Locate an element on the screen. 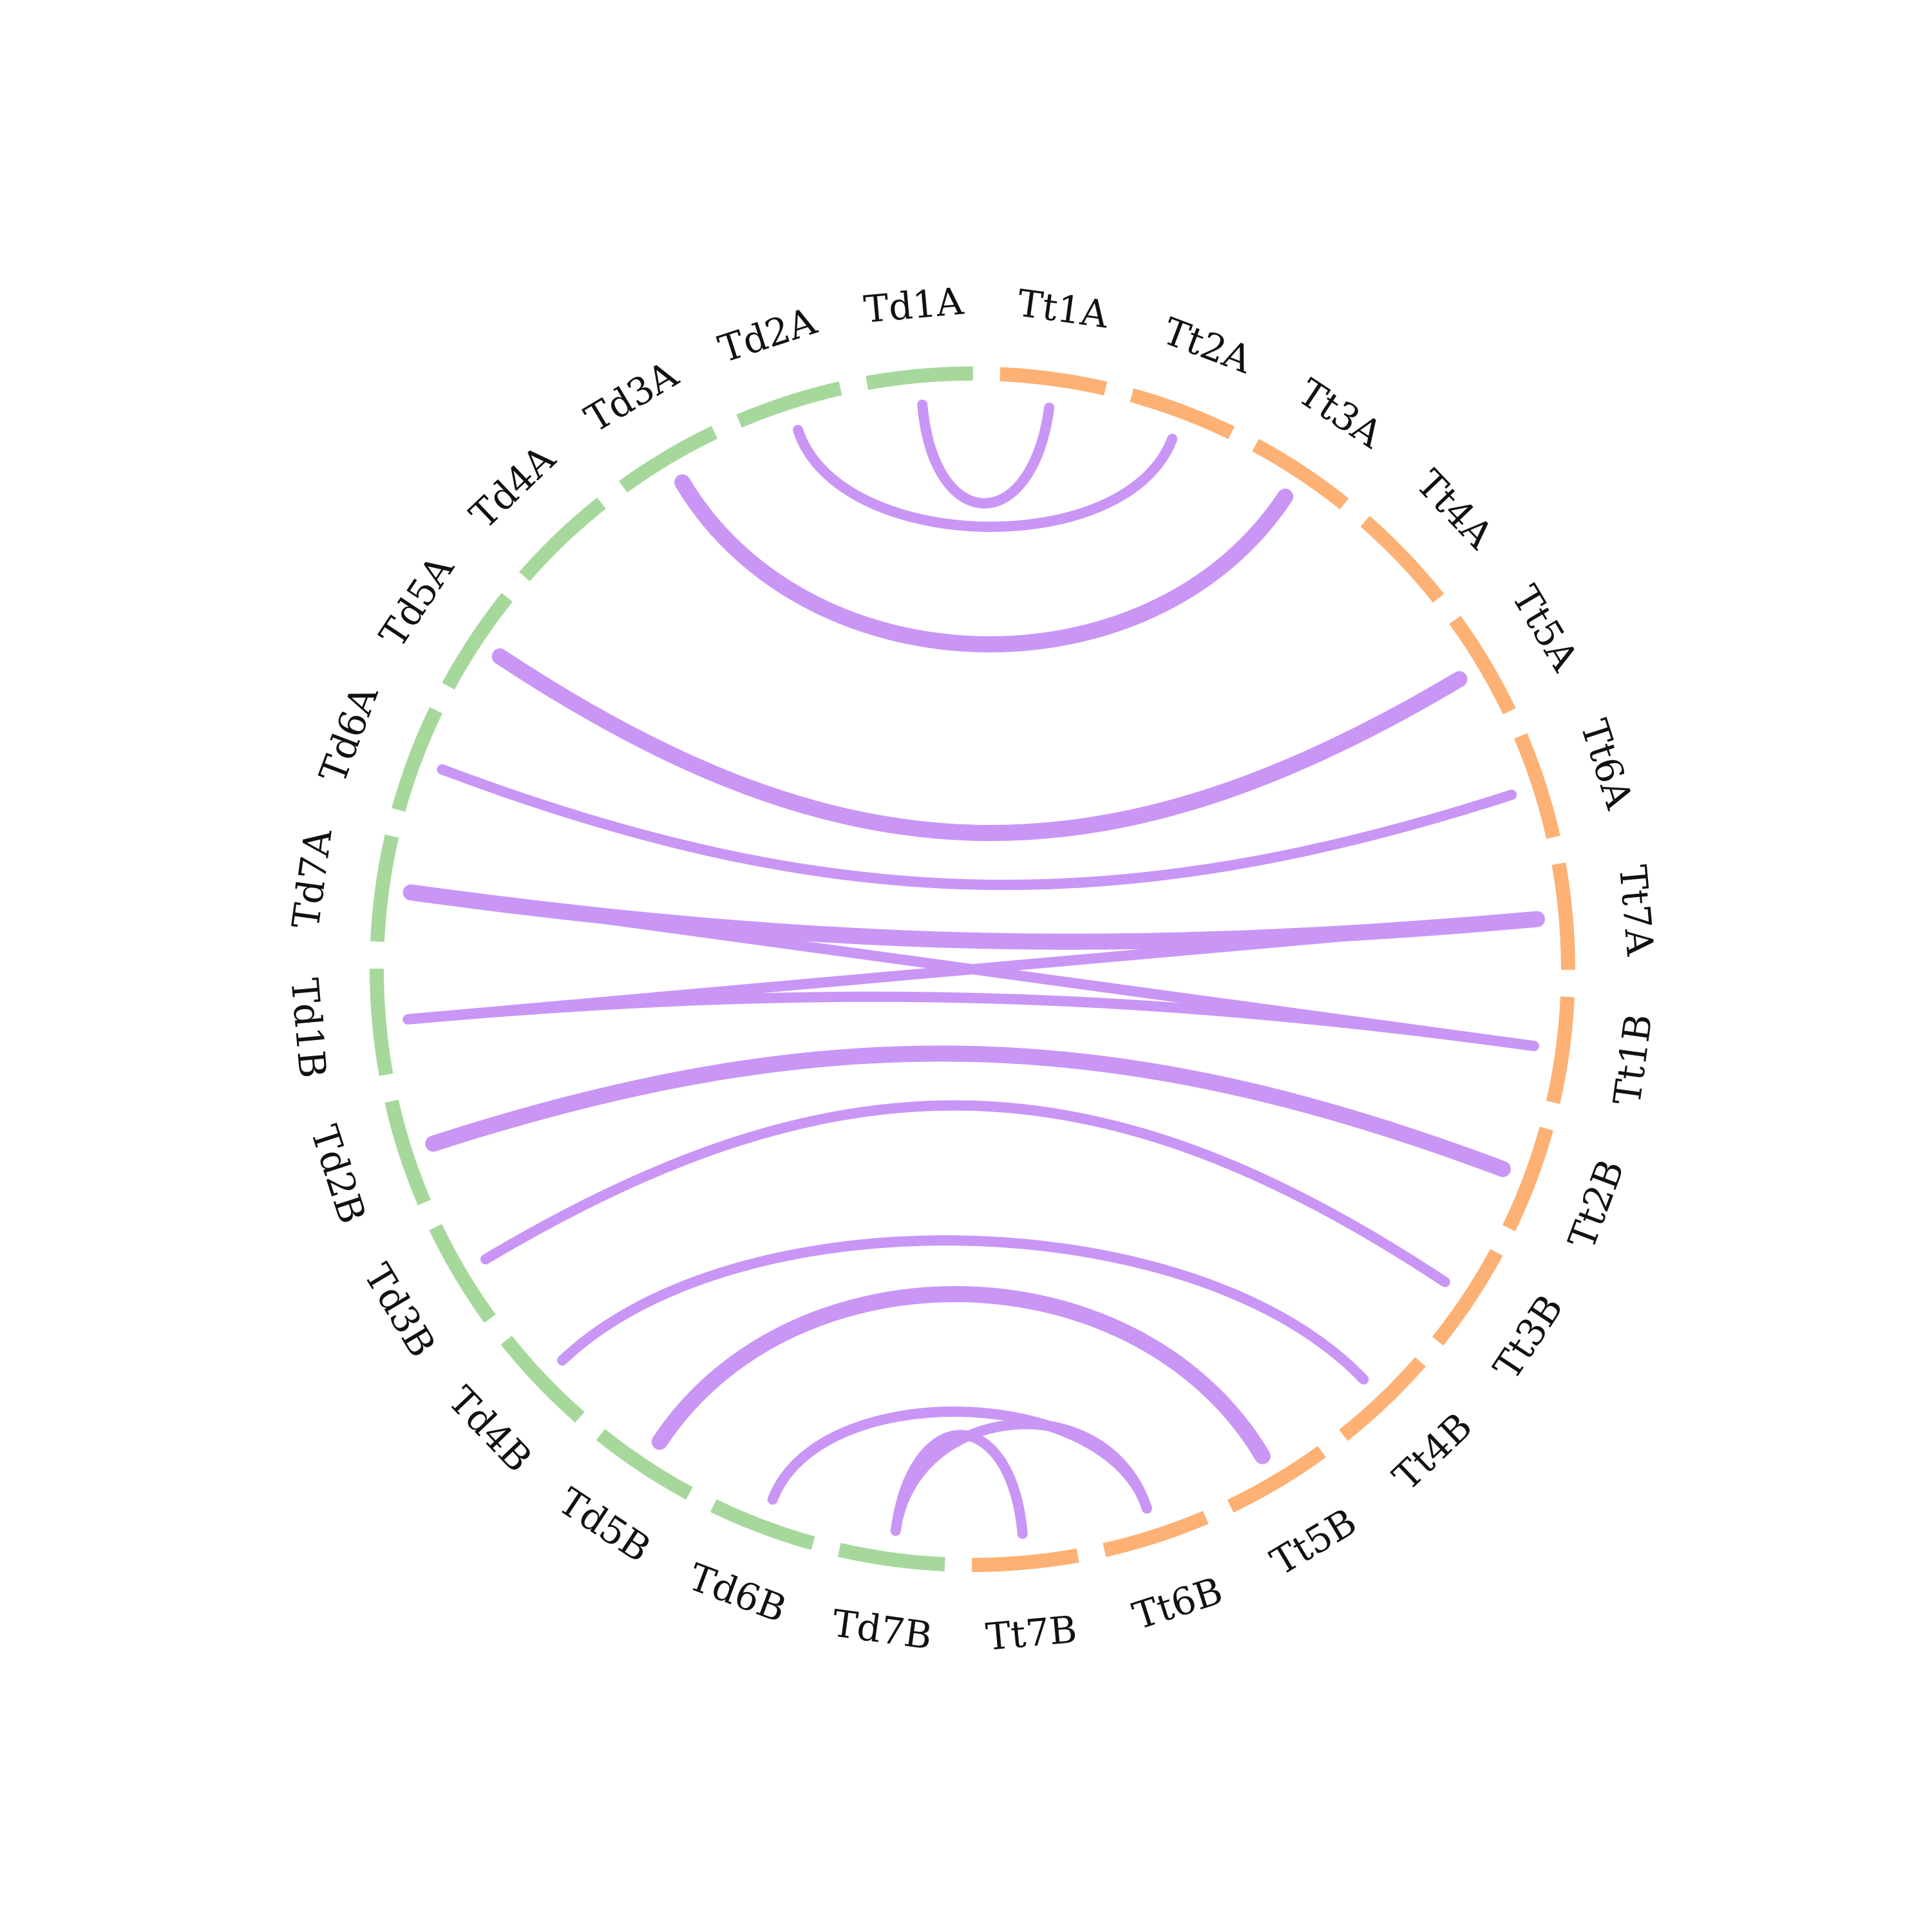 This screenshot has height=1932, width=1932. link-td2b-tt2b is located at coordinates (968, 1111).